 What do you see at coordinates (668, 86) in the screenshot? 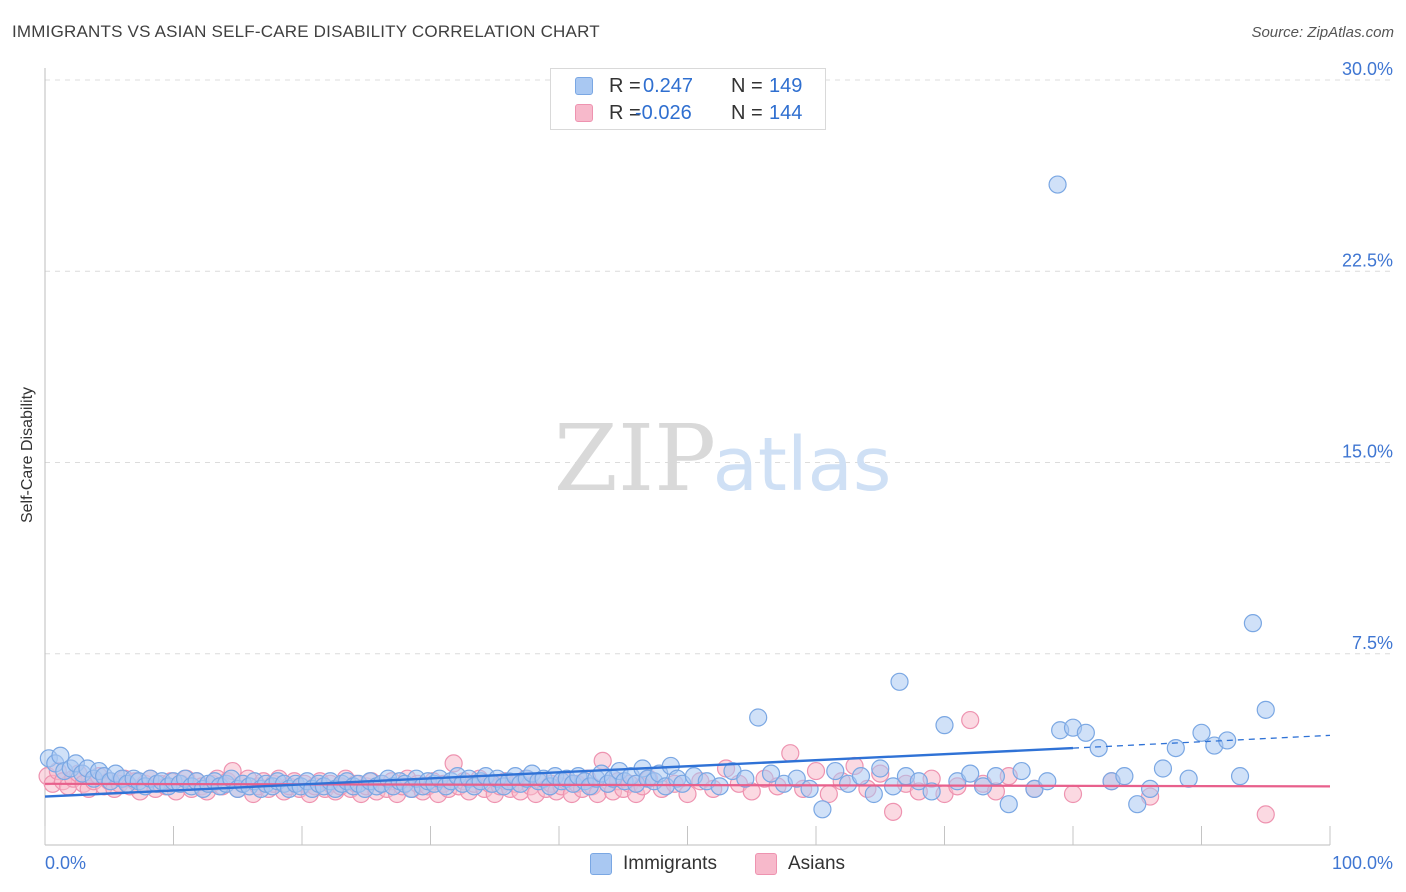
I see `r-value: 0.247` at bounding box center [668, 86].